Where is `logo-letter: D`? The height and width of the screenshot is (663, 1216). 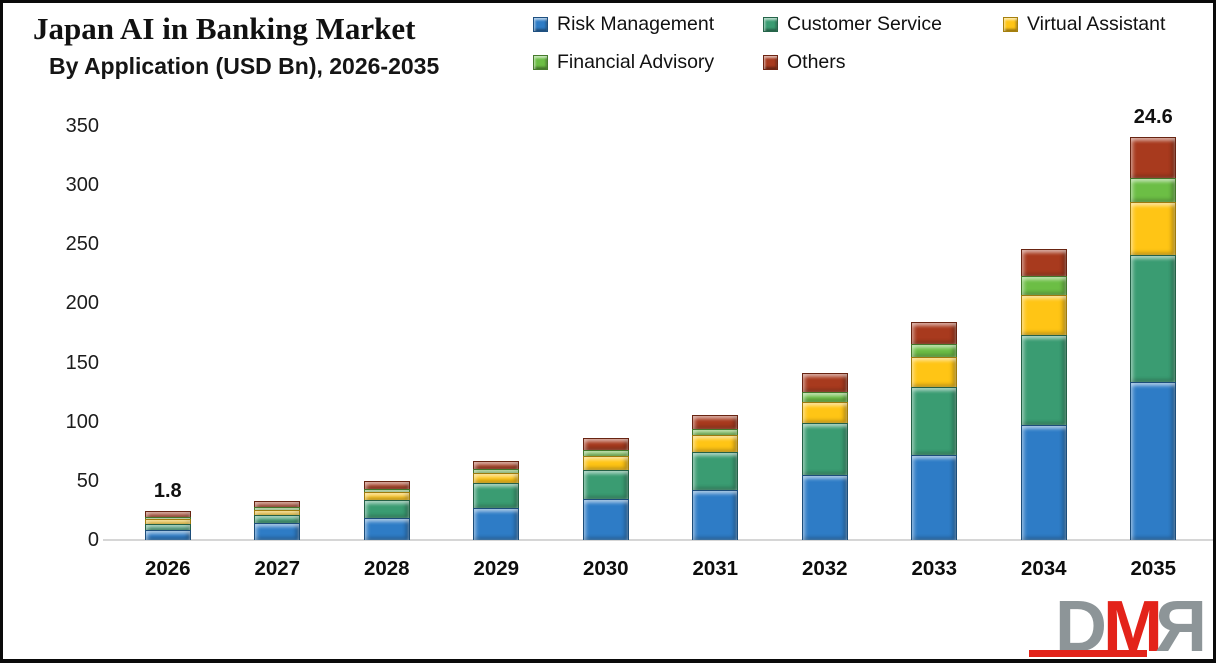 logo-letter: D is located at coordinates (1081, 624).